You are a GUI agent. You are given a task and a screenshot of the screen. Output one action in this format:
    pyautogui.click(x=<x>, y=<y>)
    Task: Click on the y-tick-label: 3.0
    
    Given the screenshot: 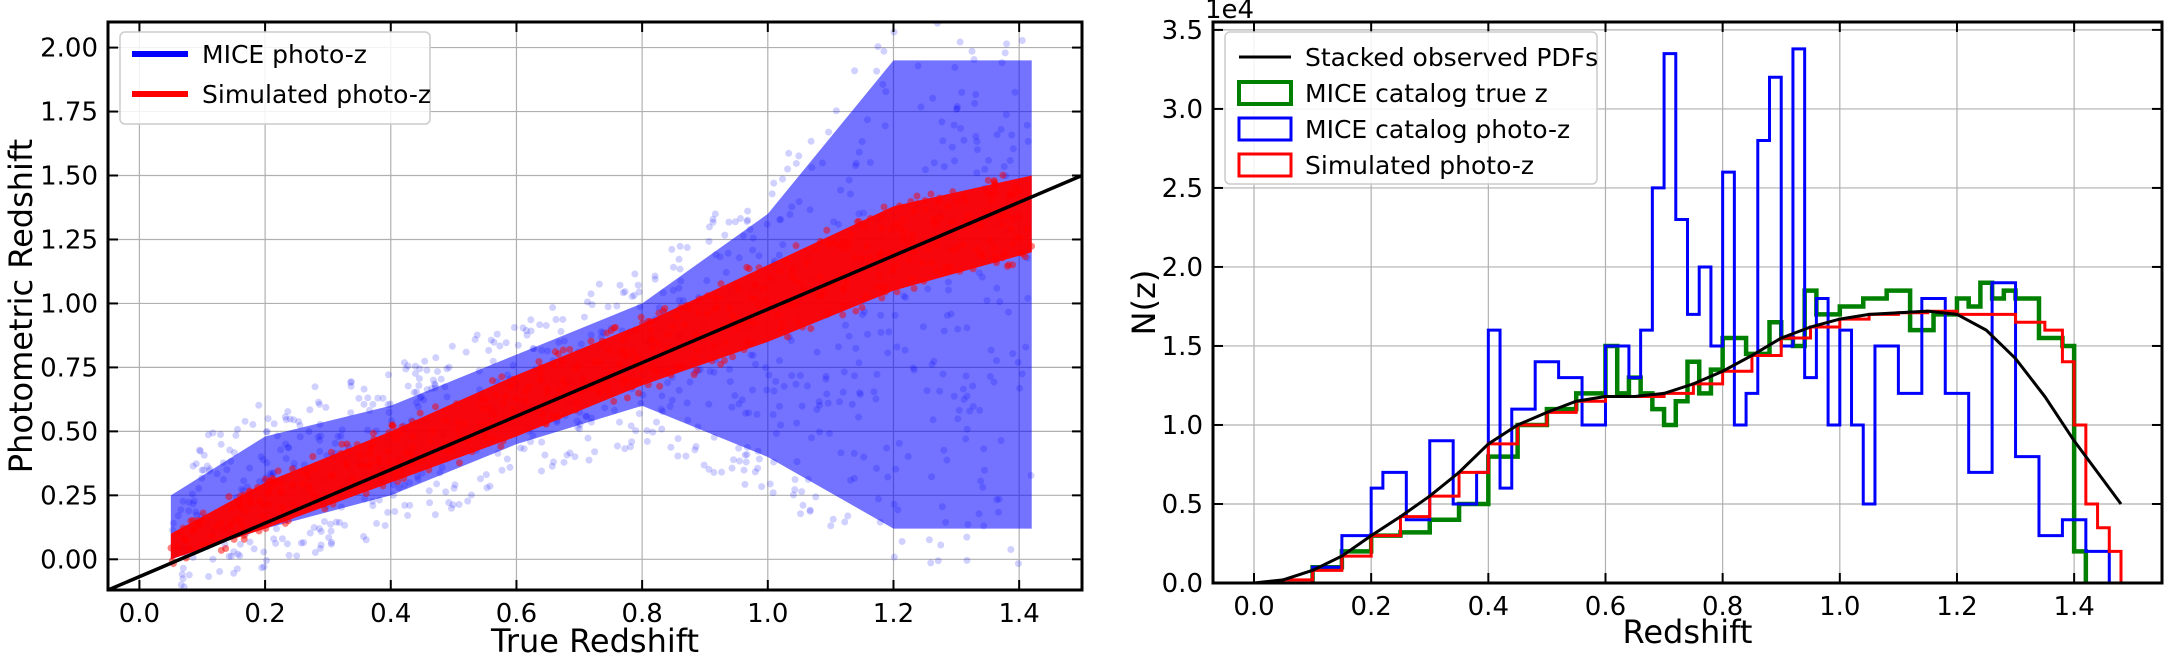 What is the action you would take?
    pyautogui.click(x=1182, y=110)
    